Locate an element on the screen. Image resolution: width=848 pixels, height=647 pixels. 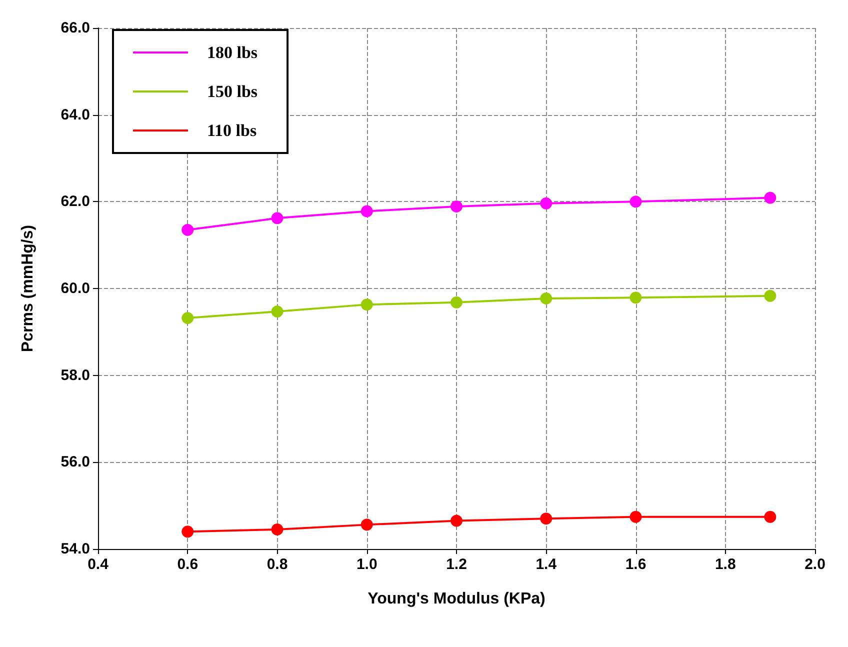
x-tick-label: 1.8 is located at coordinates (725, 564).